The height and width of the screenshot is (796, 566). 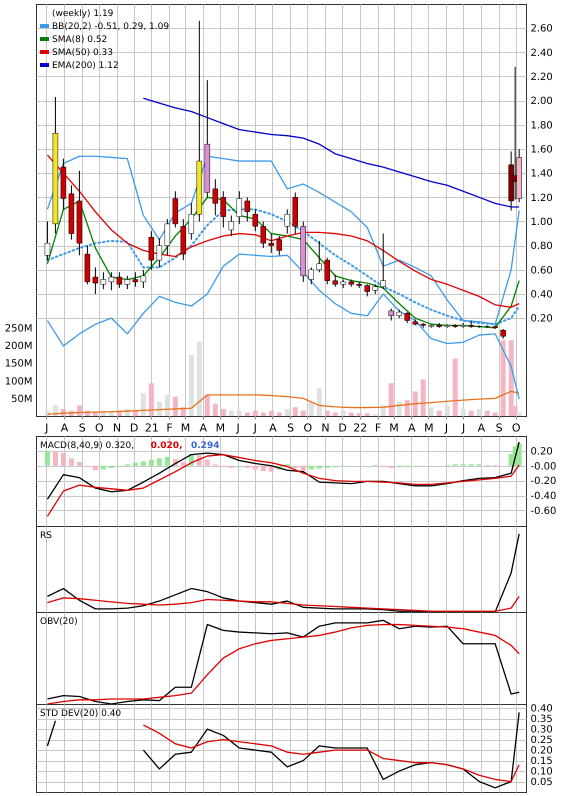 What do you see at coordinates (85, 66) in the screenshot?
I see `legend-label: EMA(200) 1.12` at bounding box center [85, 66].